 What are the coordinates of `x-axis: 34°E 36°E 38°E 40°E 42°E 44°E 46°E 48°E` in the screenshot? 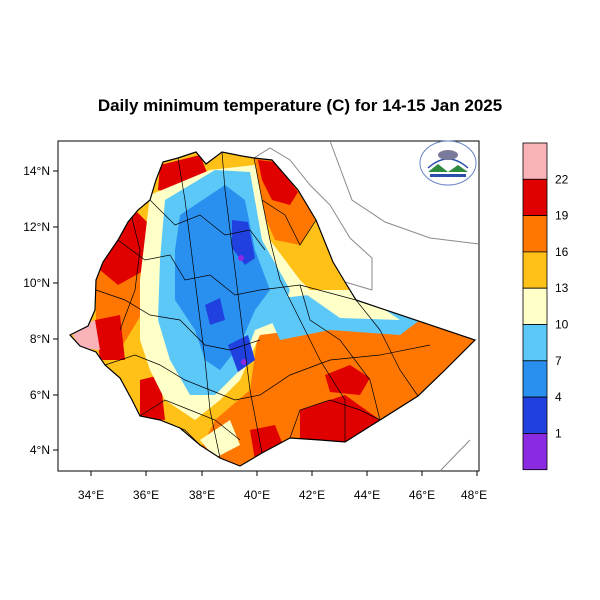 It's located at (282, 486).